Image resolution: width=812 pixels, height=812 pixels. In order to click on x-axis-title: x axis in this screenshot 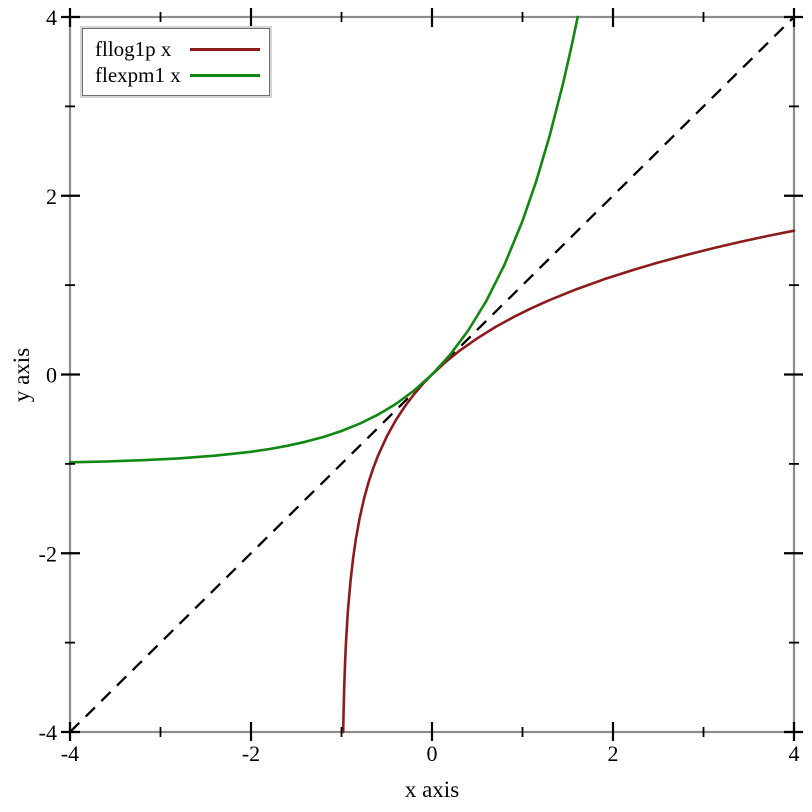, I will do `click(432, 789)`.